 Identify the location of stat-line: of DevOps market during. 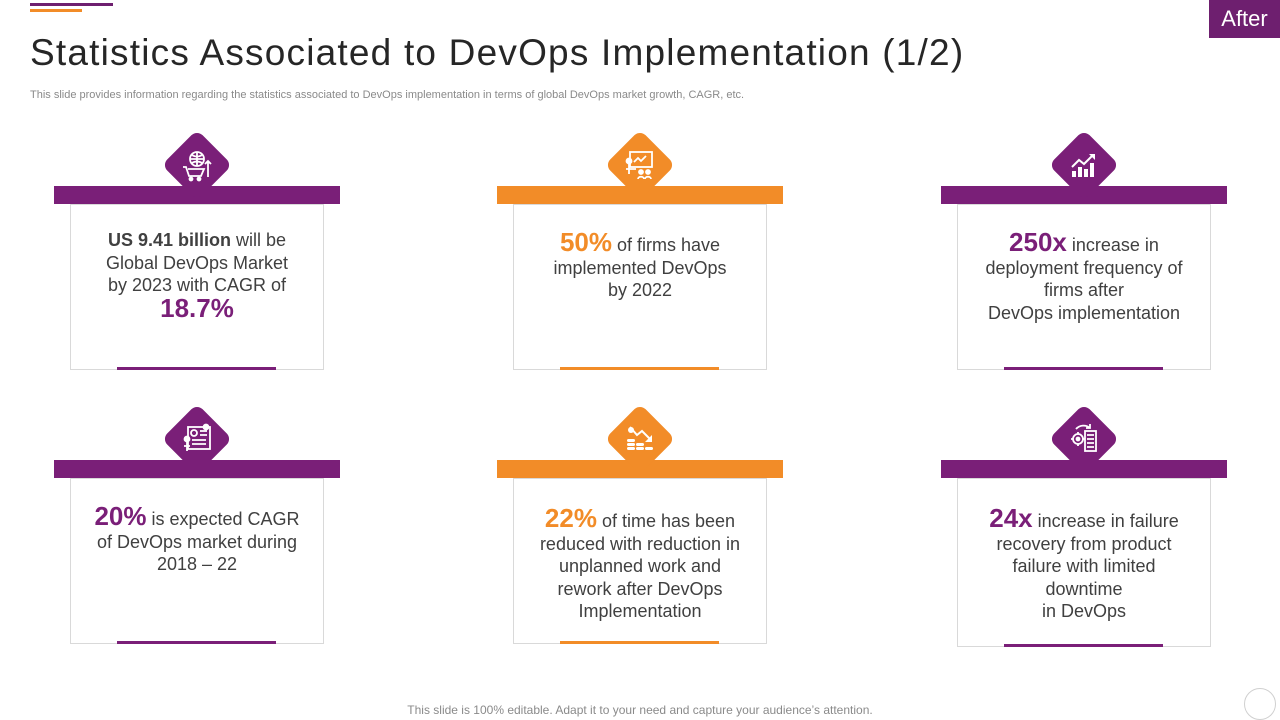
(197, 541).